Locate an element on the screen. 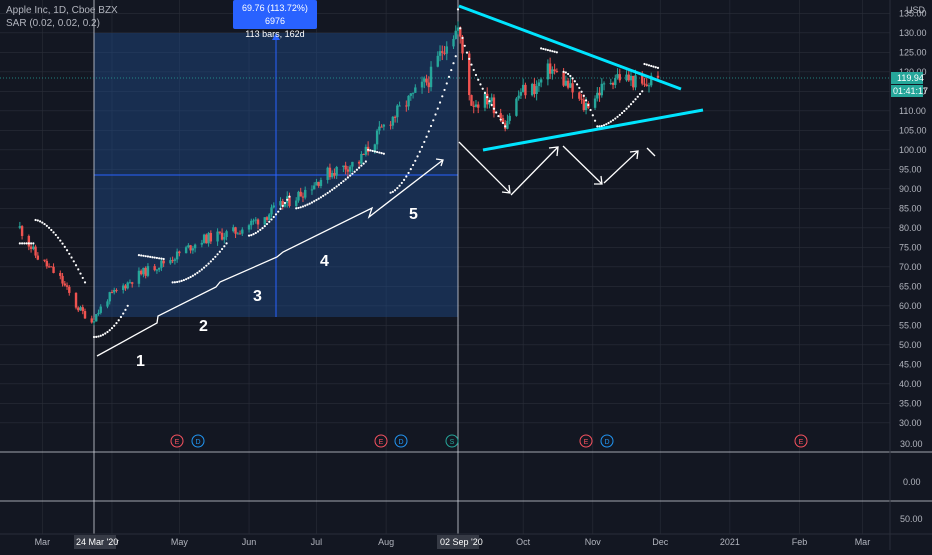 This screenshot has width=932, height=555. event-marker-S: S is located at coordinates (452, 441).